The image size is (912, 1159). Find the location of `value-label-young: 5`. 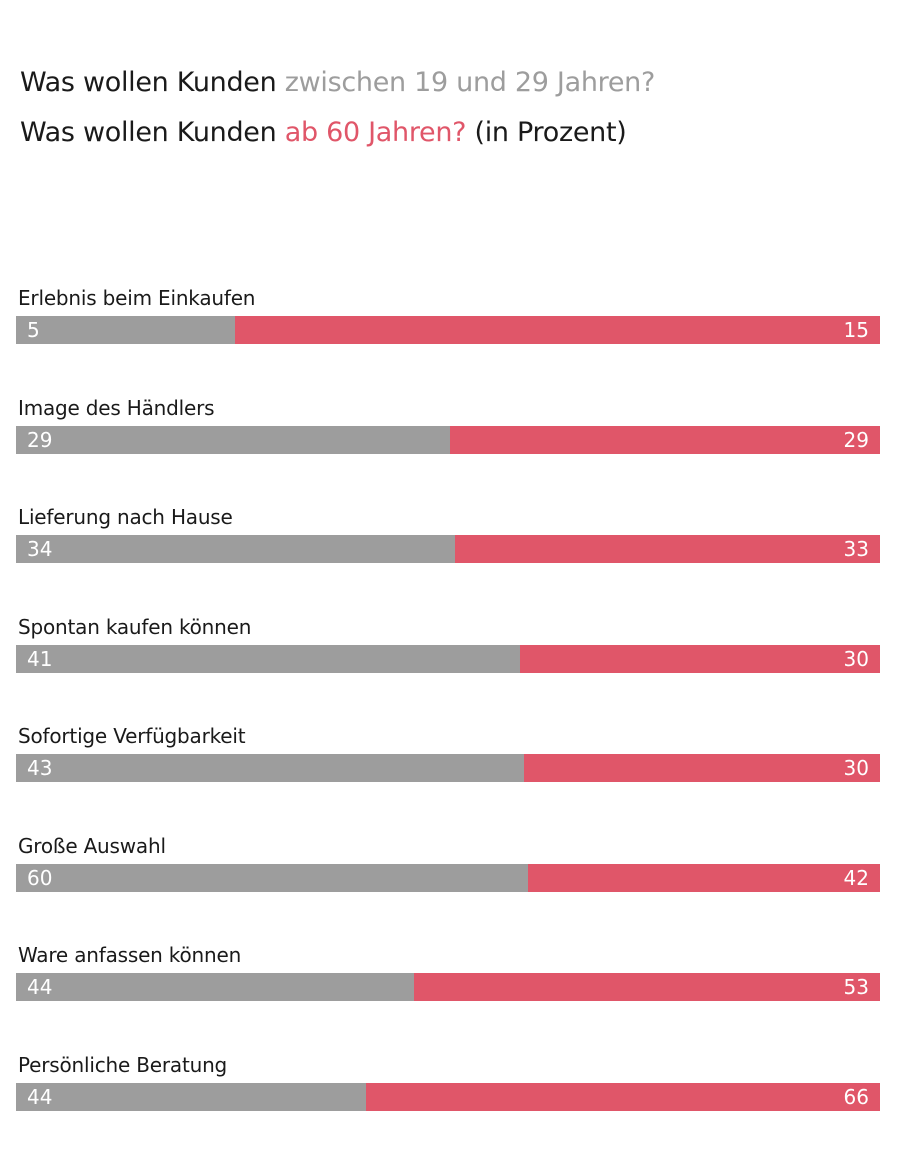

value-label-young: 5 is located at coordinates (33, 330).